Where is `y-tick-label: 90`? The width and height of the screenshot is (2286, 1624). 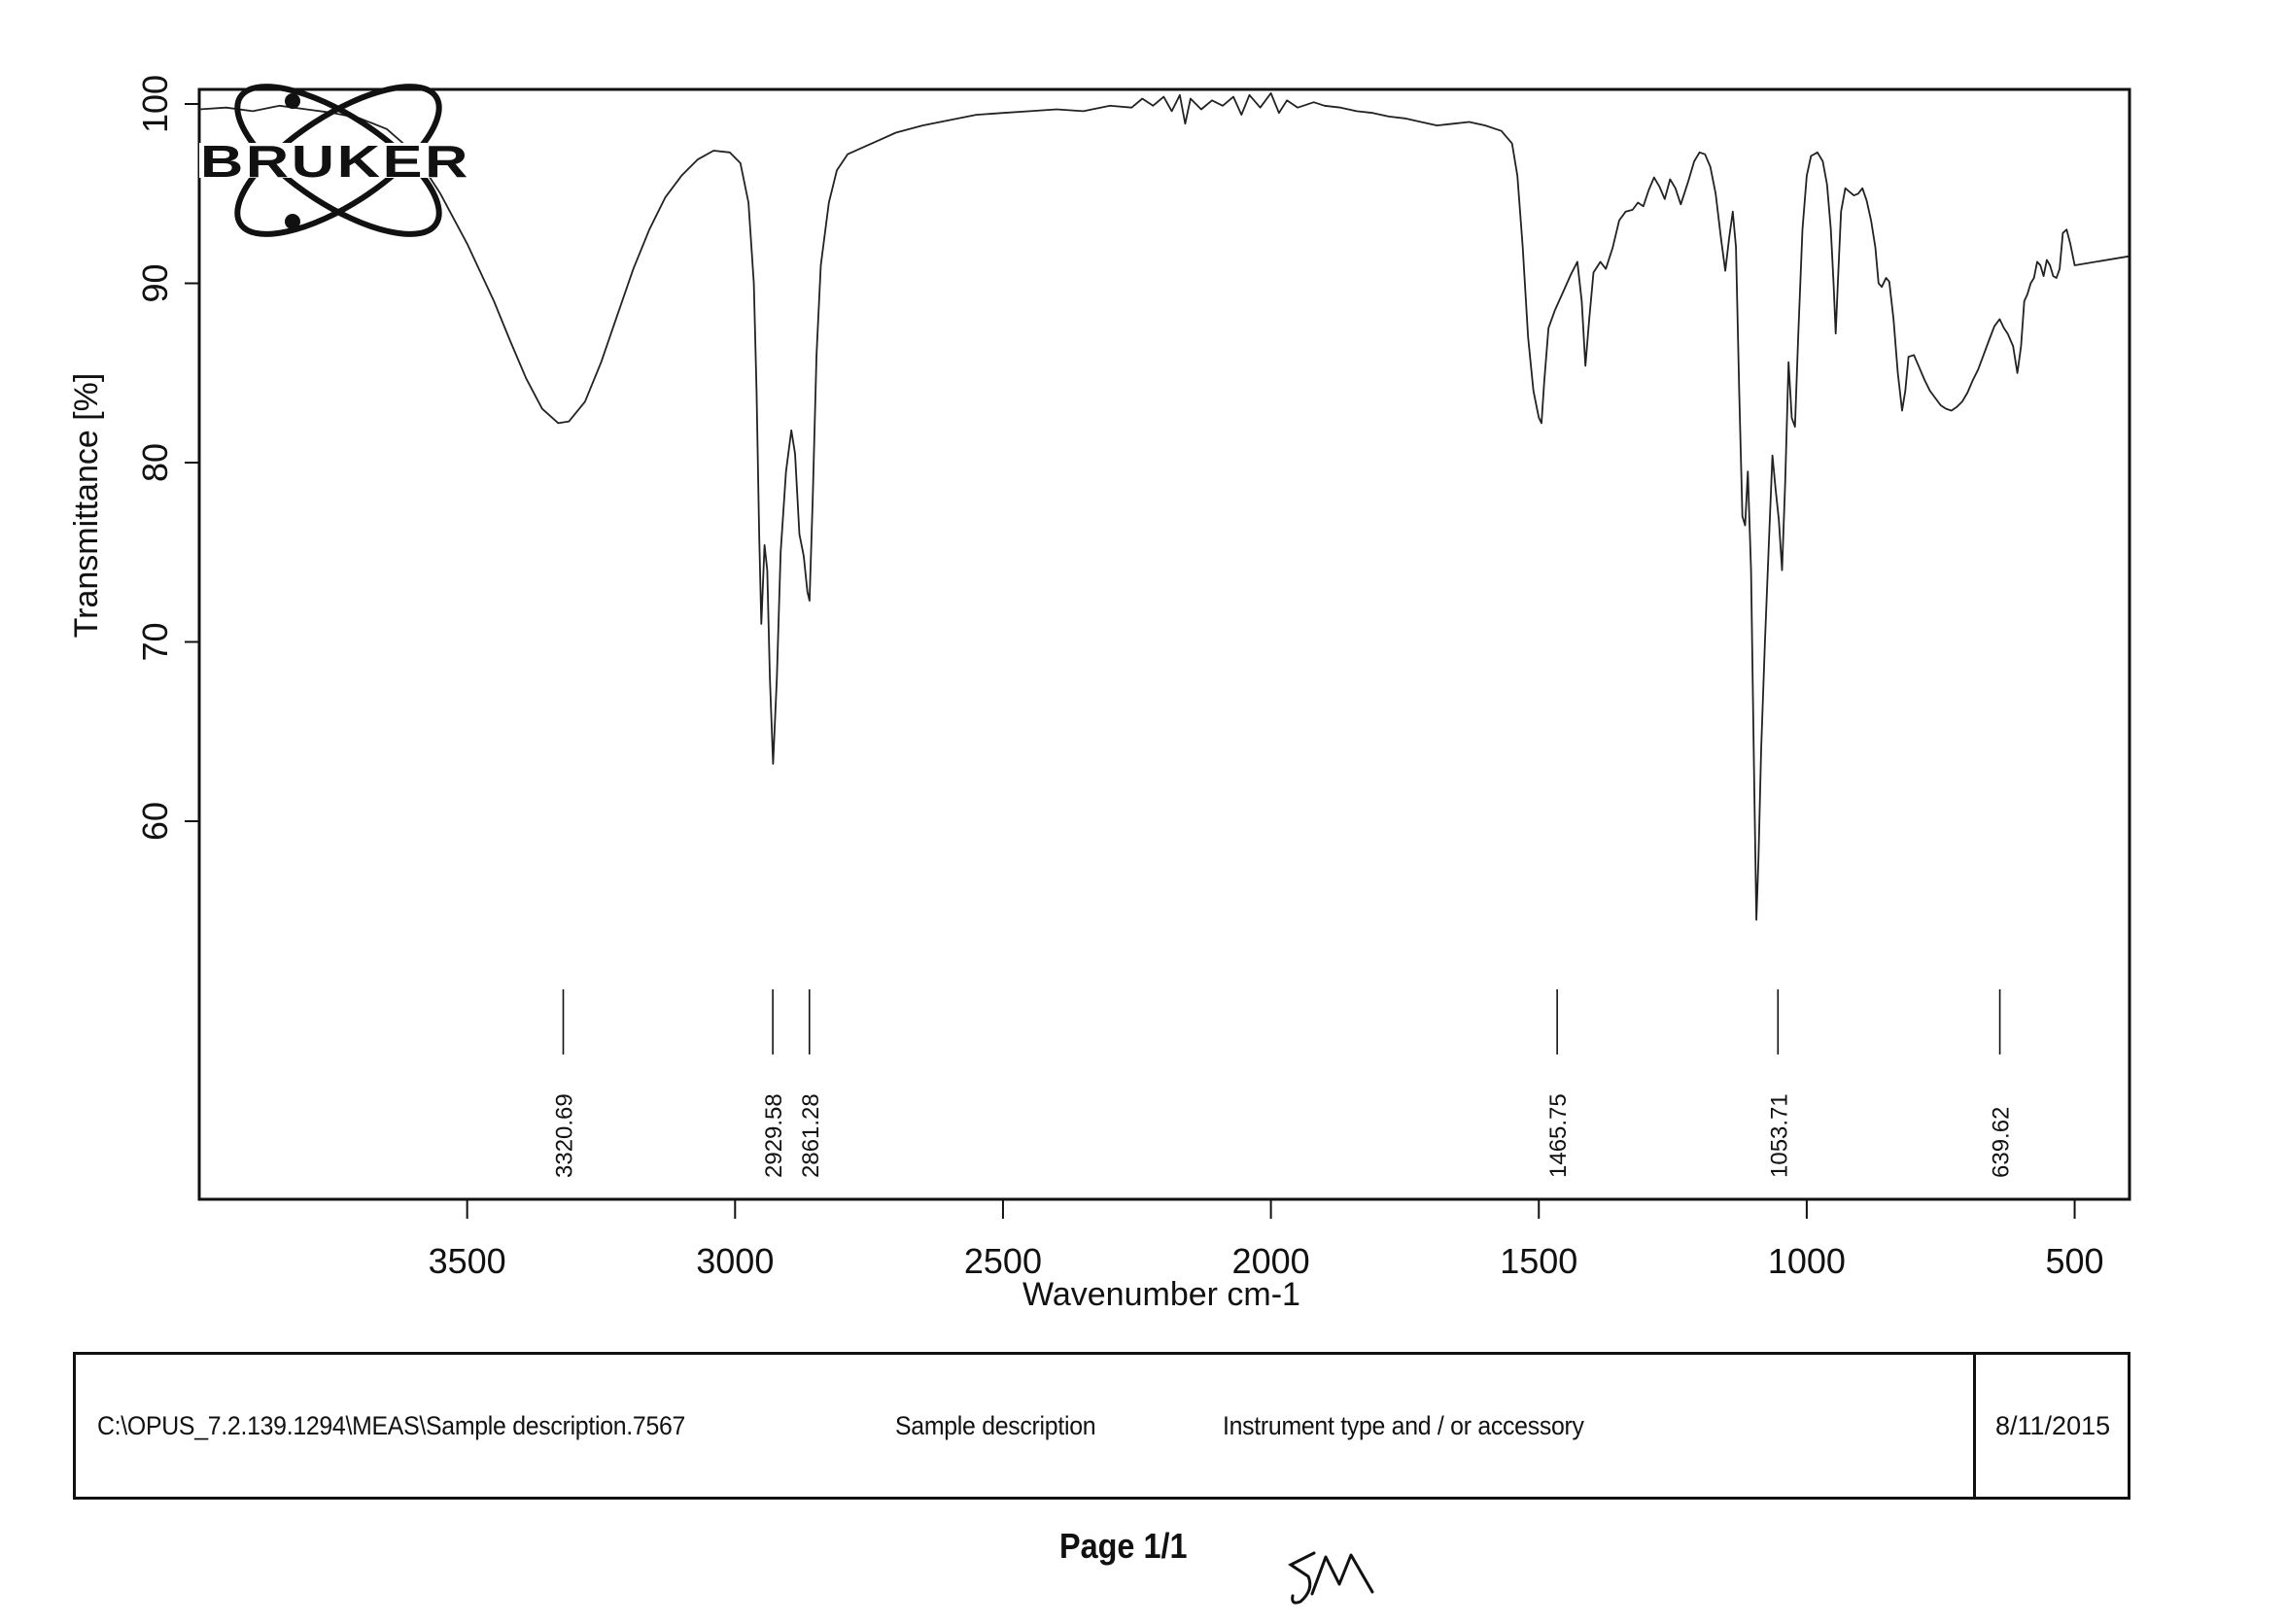 y-tick-label: 90 is located at coordinates (155, 282).